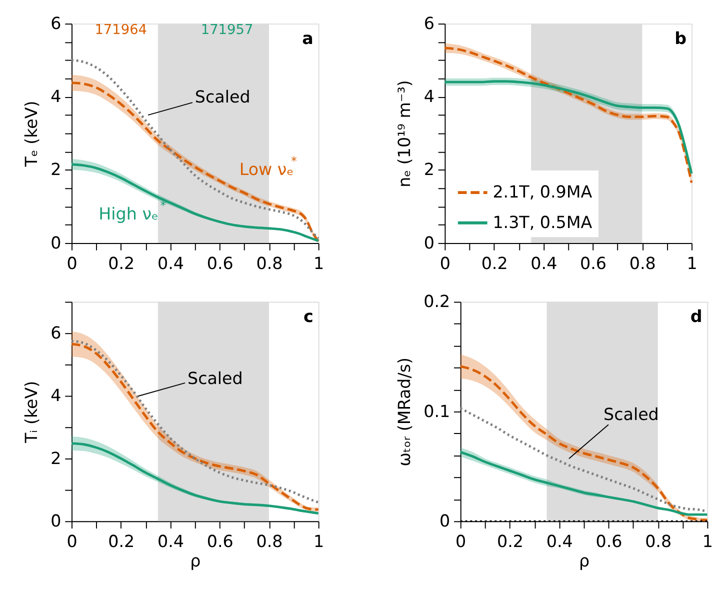  What do you see at coordinates (31, 134) in the screenshot?
I see `y-axis-title: Tₑ (keV)` at bounding box center [31, 134].